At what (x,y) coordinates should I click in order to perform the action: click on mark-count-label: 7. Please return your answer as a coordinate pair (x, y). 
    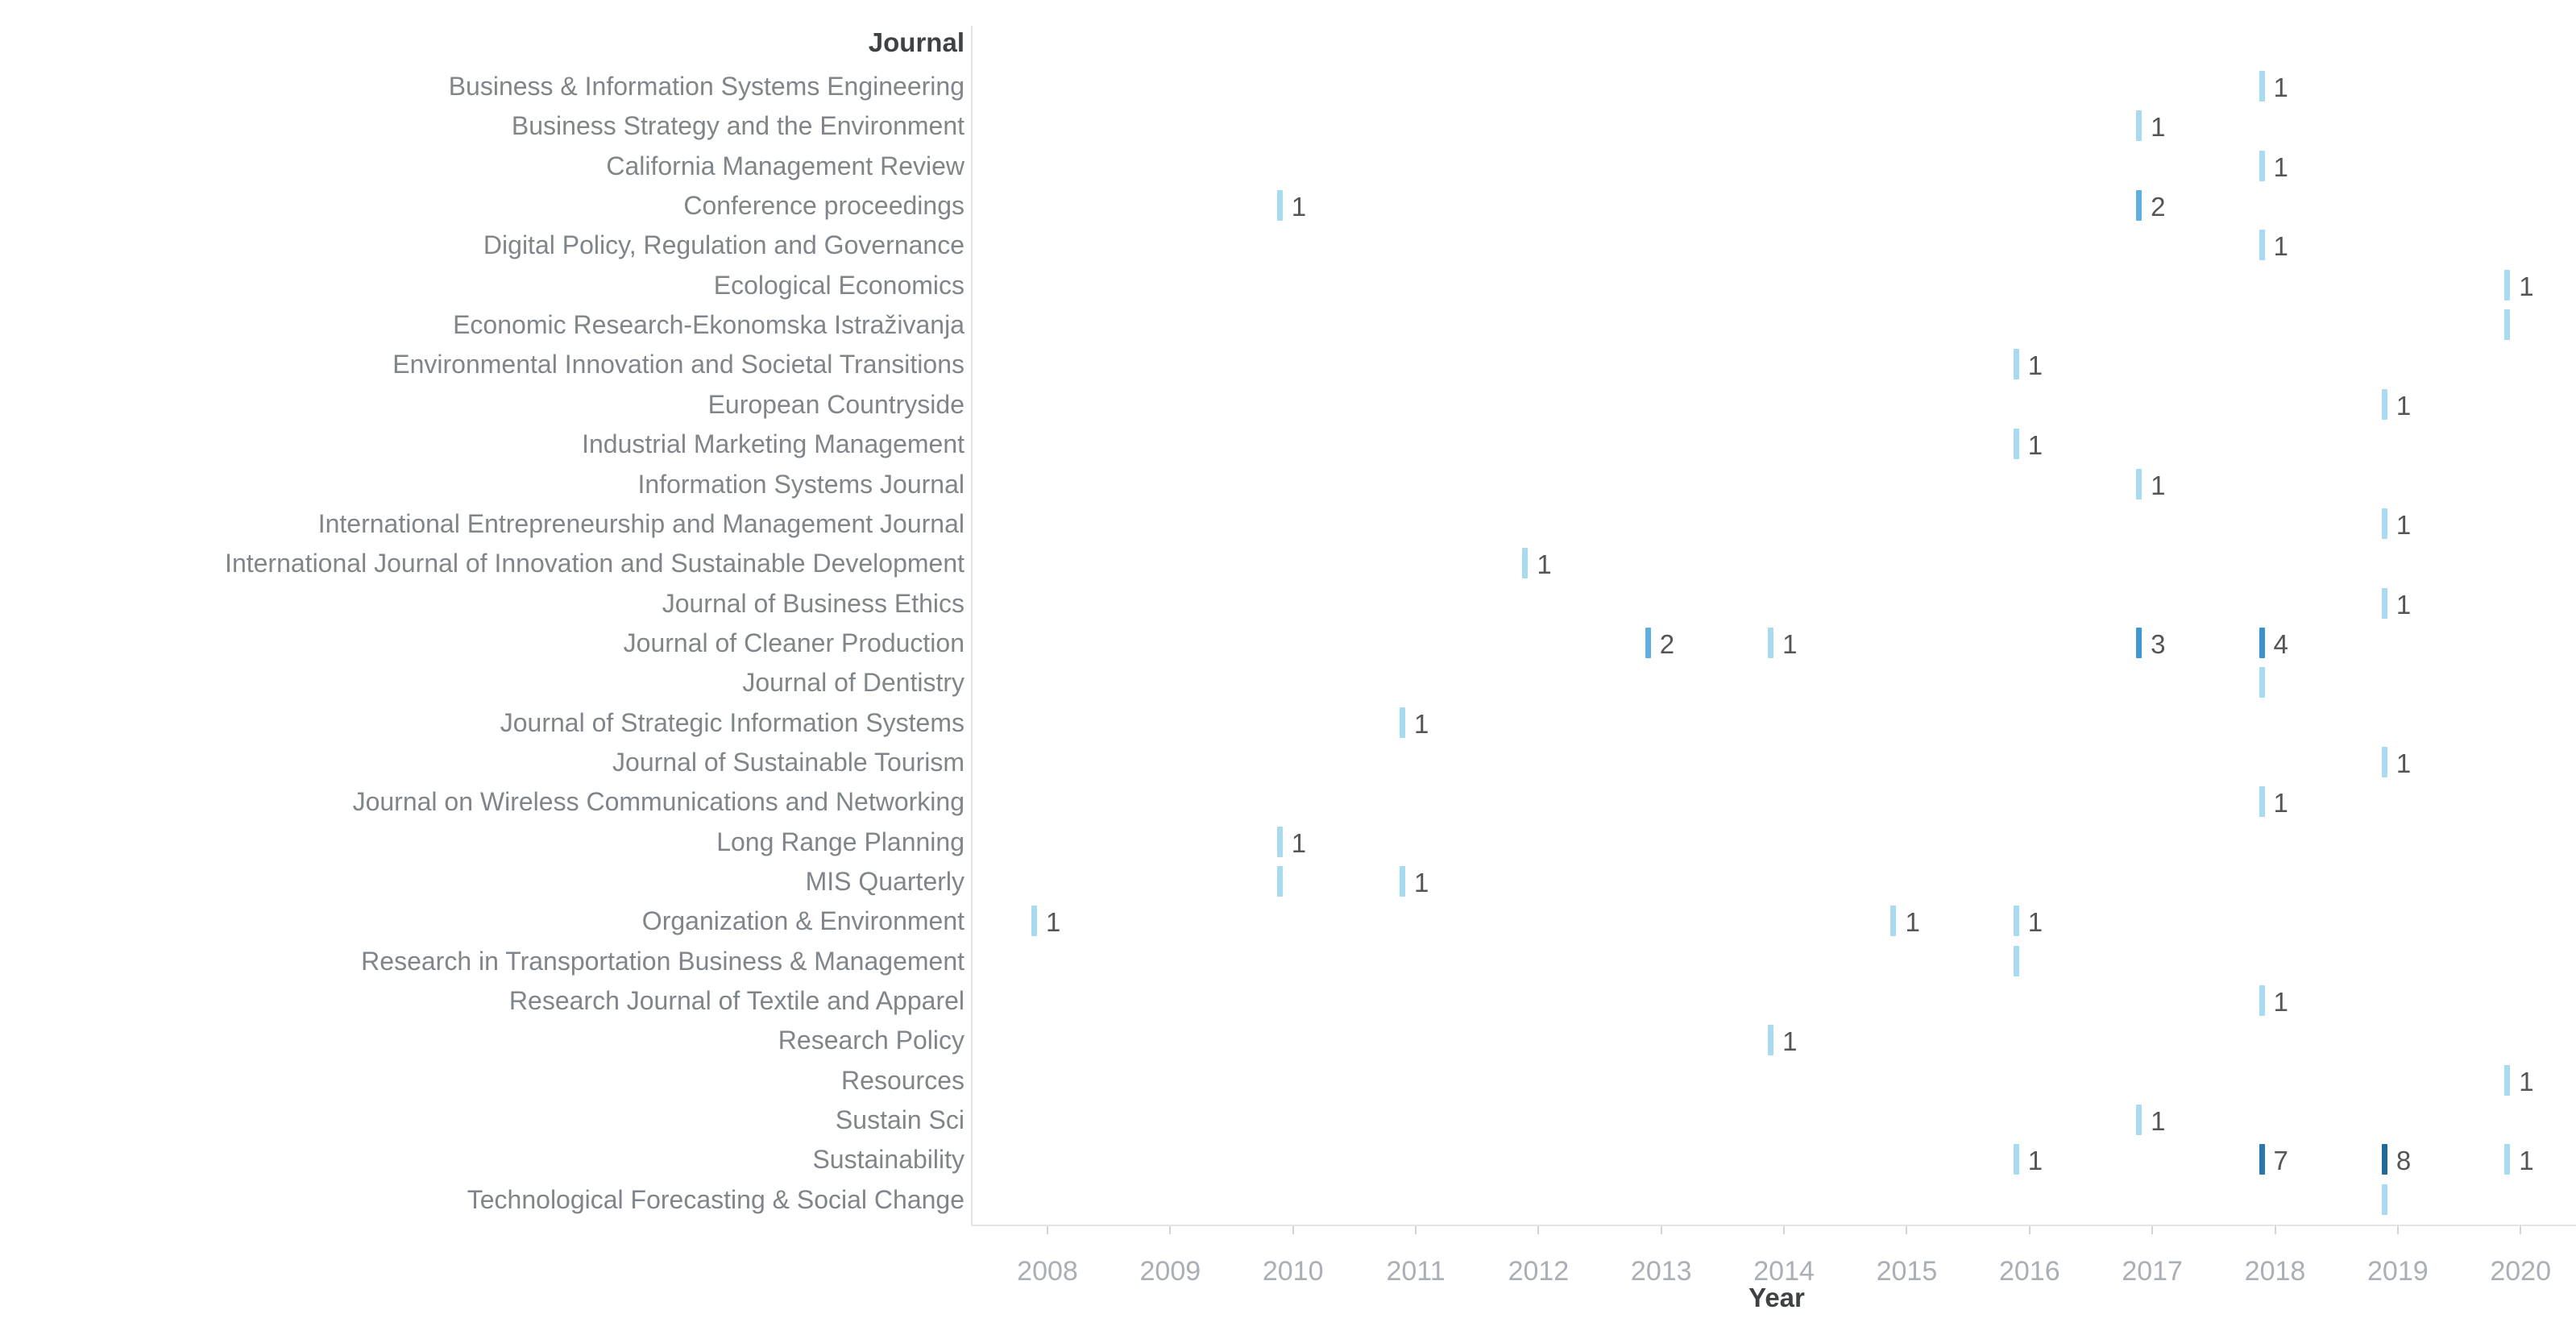
    Looking at the image, I should click on (2280, 1161).